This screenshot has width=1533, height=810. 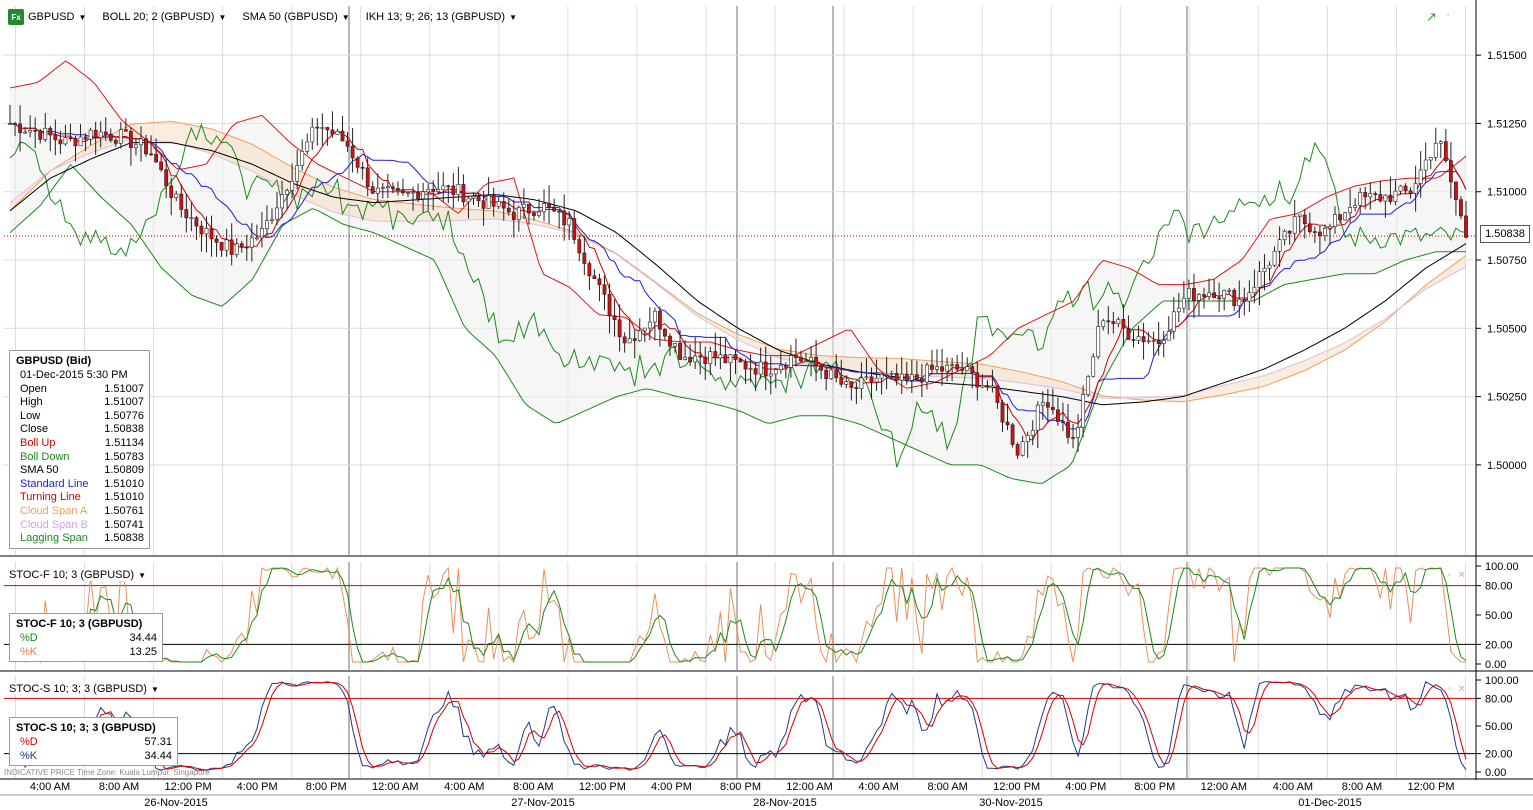 I want to click on ikh-indicator-selector: IKH 13; 9; 26; 13 (GBPUSD) ▼, so click(x=441, y=17).